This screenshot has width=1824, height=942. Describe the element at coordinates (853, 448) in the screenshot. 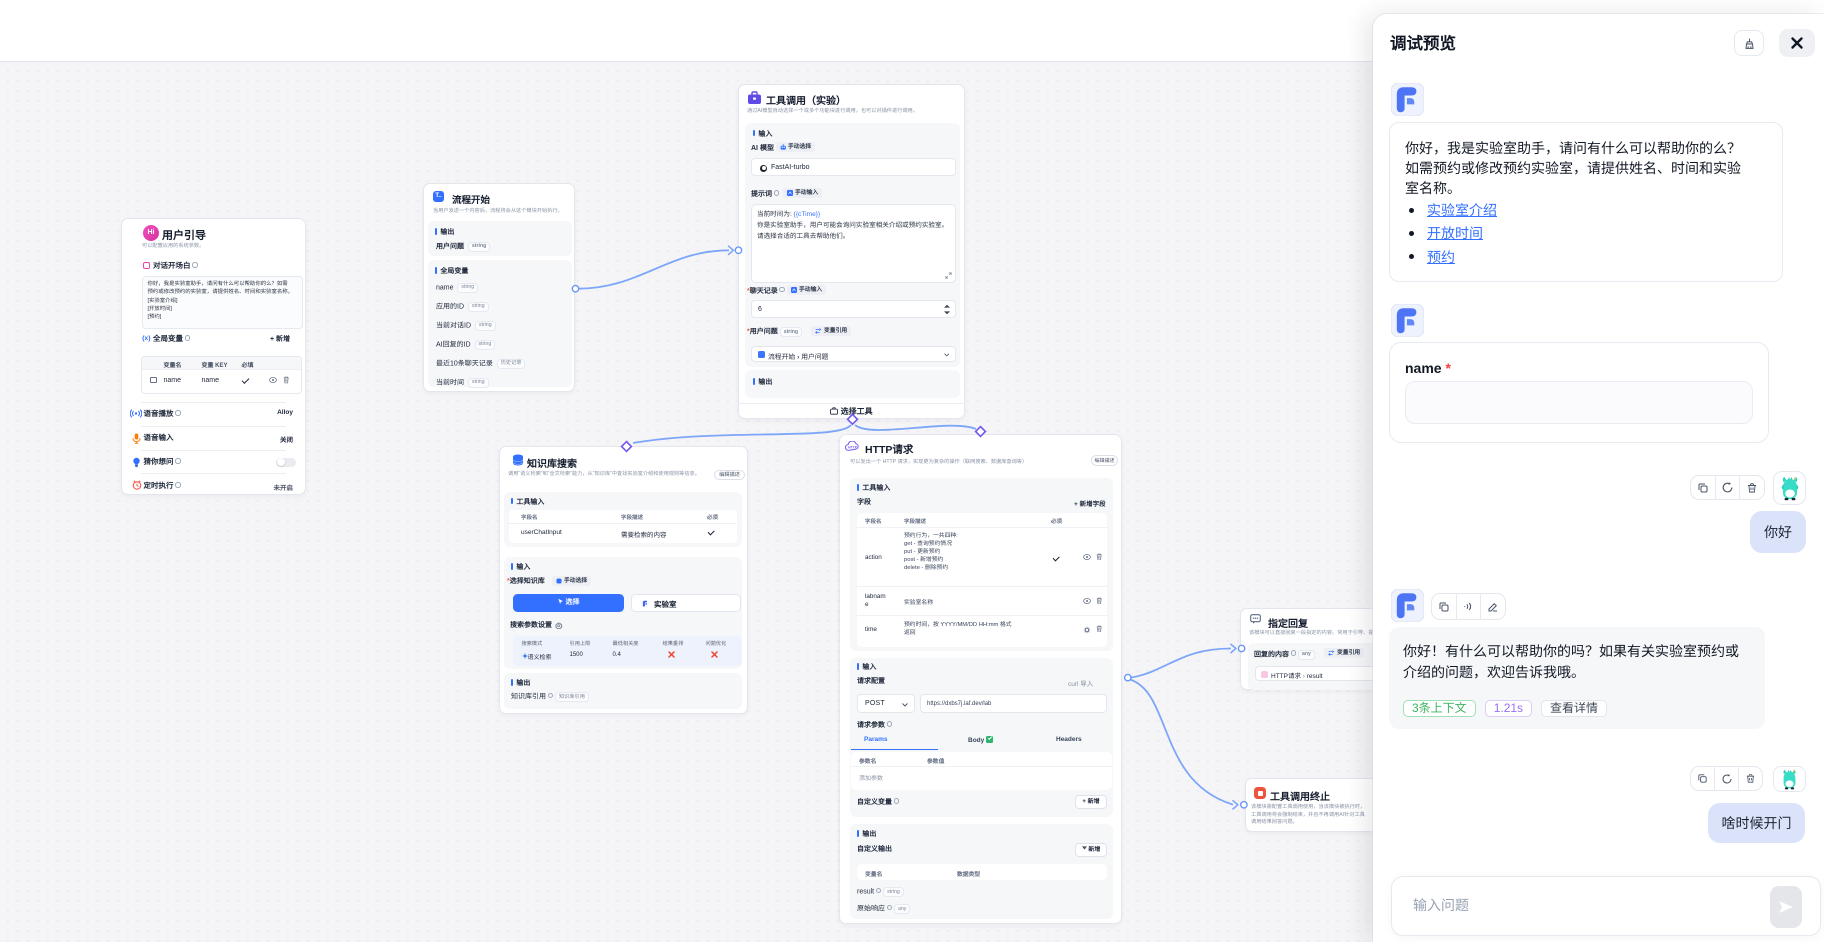

I see `svg-text: HTTP` at that location.